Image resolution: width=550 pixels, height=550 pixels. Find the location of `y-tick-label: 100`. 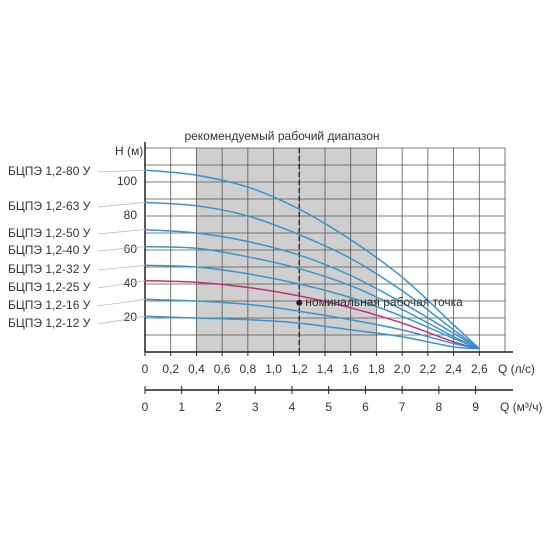

y-tick-label: 100 is located at coordinates (127, 181).